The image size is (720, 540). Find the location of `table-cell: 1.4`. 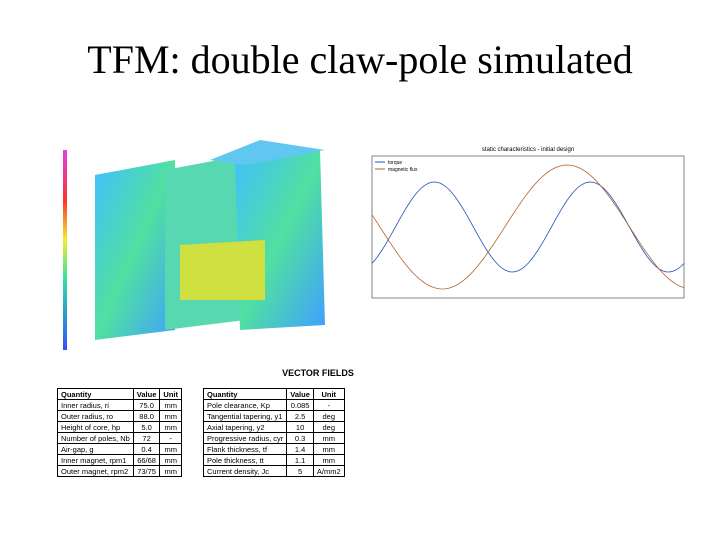

table-cell: 1.4 is located at coordinates (300, 449).